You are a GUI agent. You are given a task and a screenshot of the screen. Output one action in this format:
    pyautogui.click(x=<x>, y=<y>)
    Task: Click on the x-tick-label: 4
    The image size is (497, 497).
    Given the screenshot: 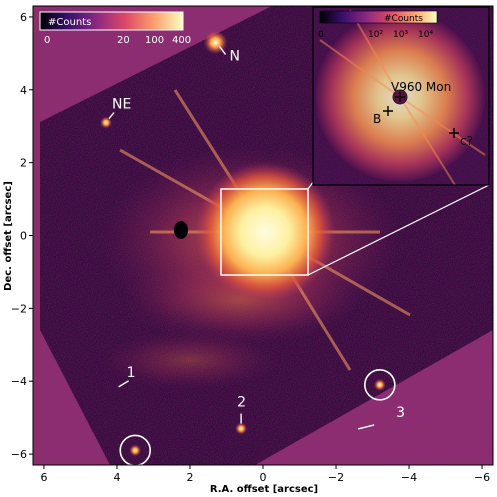 What is the action you would take?
    pyautogui.click(x=116, y=477)
    